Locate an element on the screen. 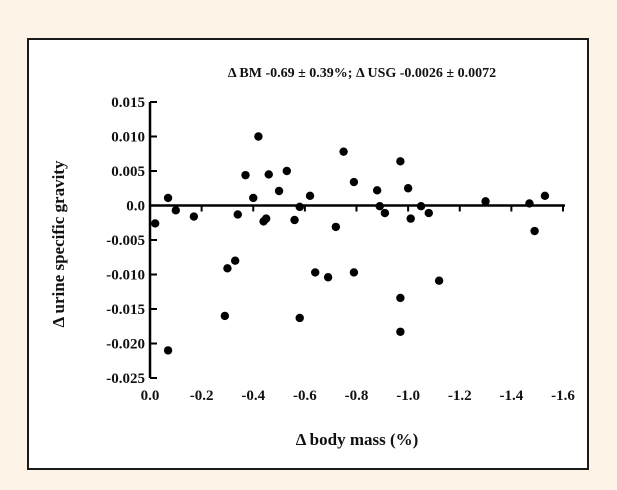 The image size is (617, 490). y-tick-label: -0.020 is located at coordinates (125, 345).